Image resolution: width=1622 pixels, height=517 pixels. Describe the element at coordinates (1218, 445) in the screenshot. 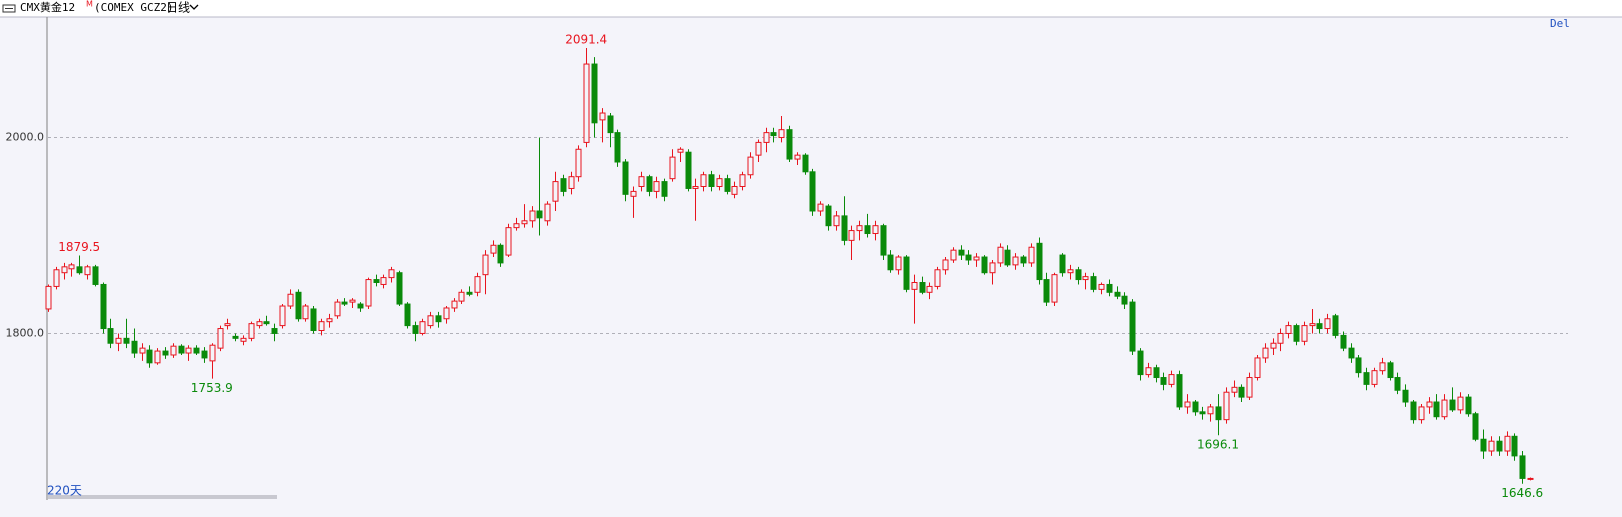

I see `extreme-label: 1696.1` at that location.